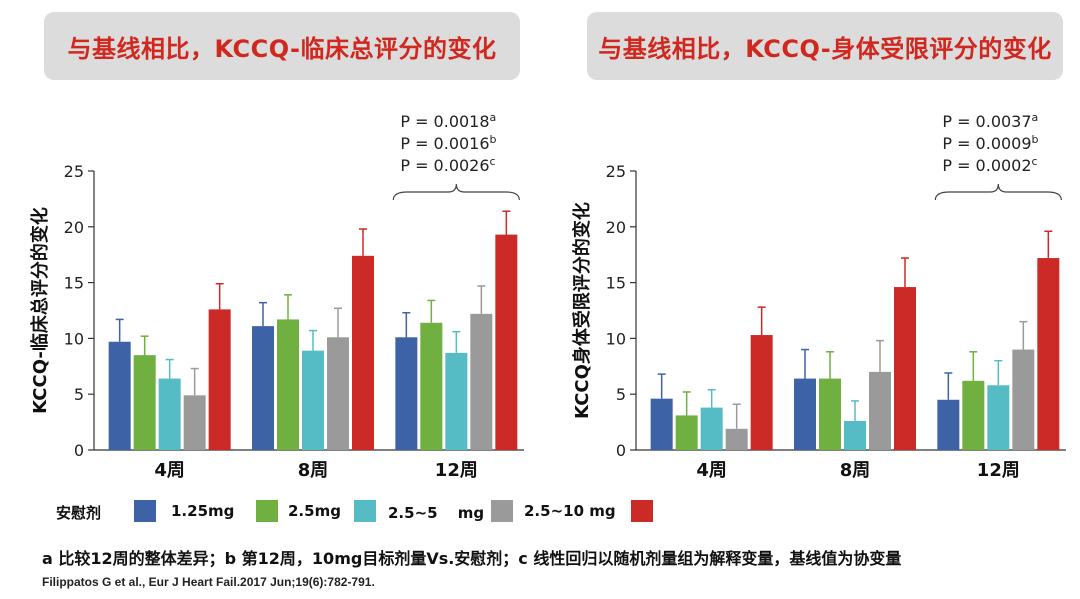 Image resolution: width=1080 pixels, height=599 pixels. I want to click on legend: 安慰剂 1.25mg 2.5mg 2.5~5 mg 2.5~10 mg, so click(561, 512).